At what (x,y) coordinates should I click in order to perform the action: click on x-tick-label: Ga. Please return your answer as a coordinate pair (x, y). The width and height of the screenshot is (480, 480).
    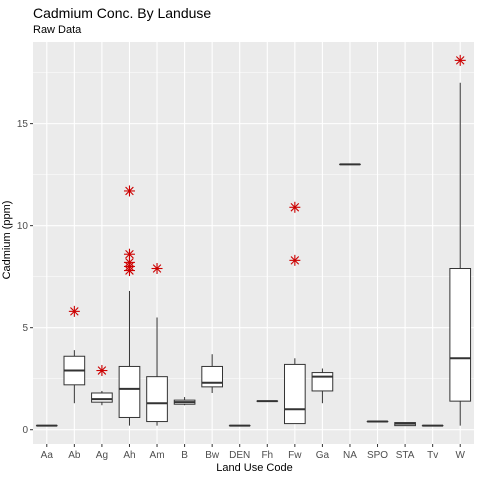
    Looking at the image, I should click on (323, 455).